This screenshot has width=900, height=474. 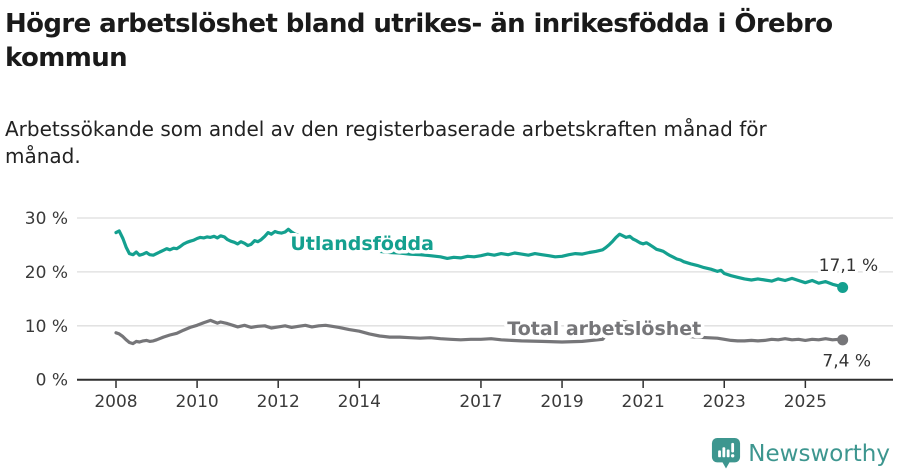 What do you see at coordinates (196, 402) in the screenshot?
I see `svg-text: 2010` at bounding box center [196, 402].